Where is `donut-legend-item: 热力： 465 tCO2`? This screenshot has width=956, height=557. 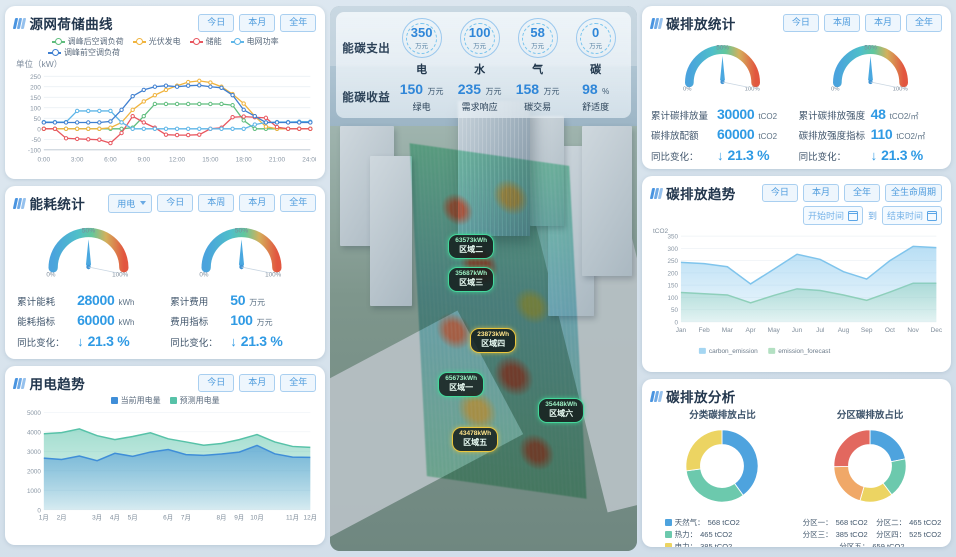
donut-legend-item: 热力： 465 tCO2 is located at coordinates (698, 534).